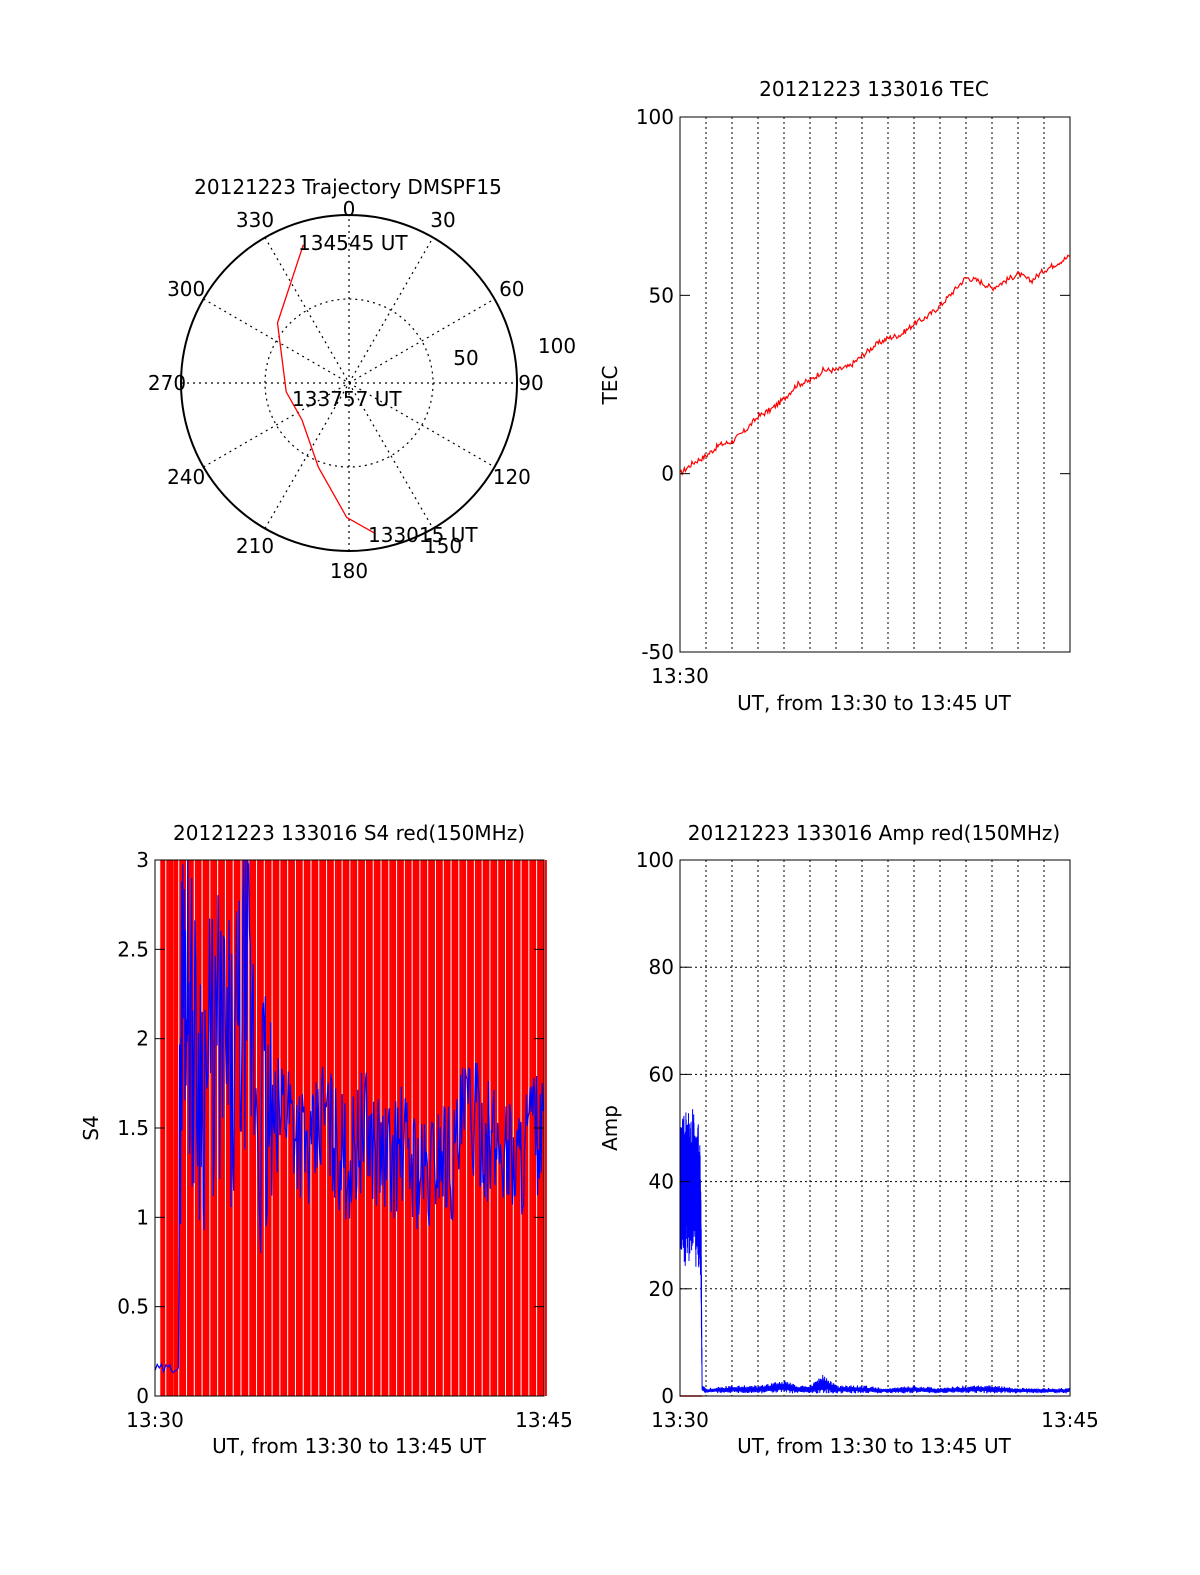 The width and height of the screenshot is (1200, 1575). What do you see at coordinates (544, 1420) in the screenshot?
I see `s4-xtick-label: 13:45` at bounding box center [544, 1420].